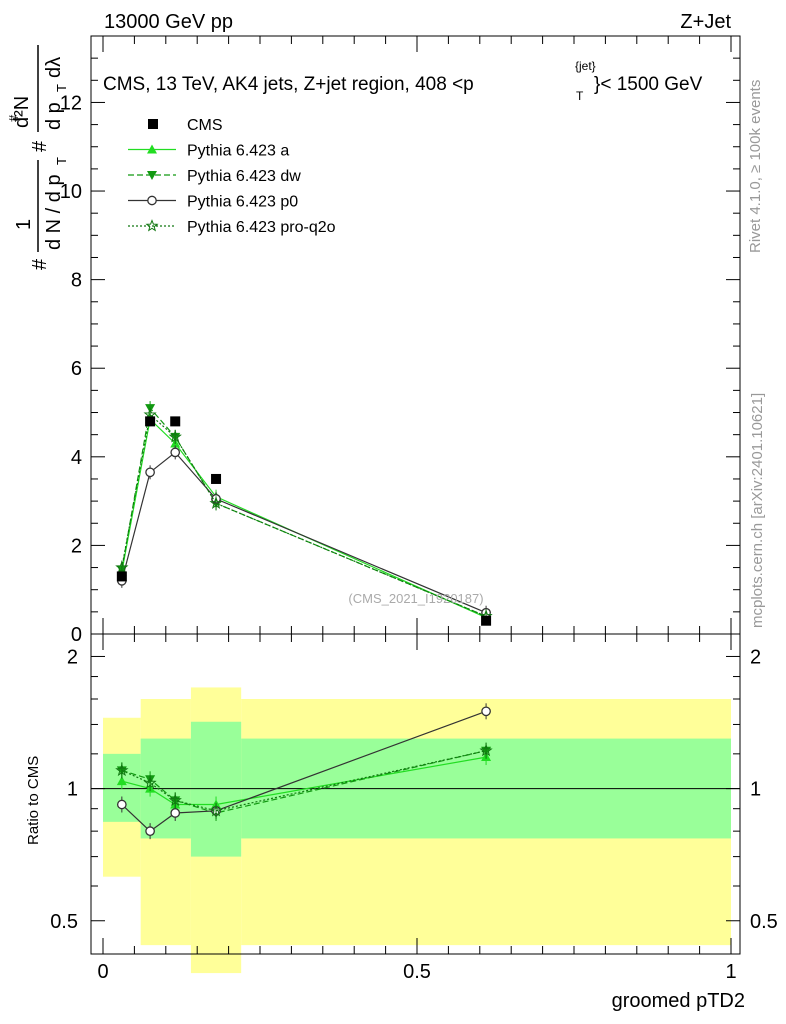 This screenshot has height=1024, width=786. What do you see at coordinates (37, 157) in the screenshot?
I see `upper-ylabel: # 1 d N / d p T # d²N # d p T dλ` at bounding box center [37, 157].